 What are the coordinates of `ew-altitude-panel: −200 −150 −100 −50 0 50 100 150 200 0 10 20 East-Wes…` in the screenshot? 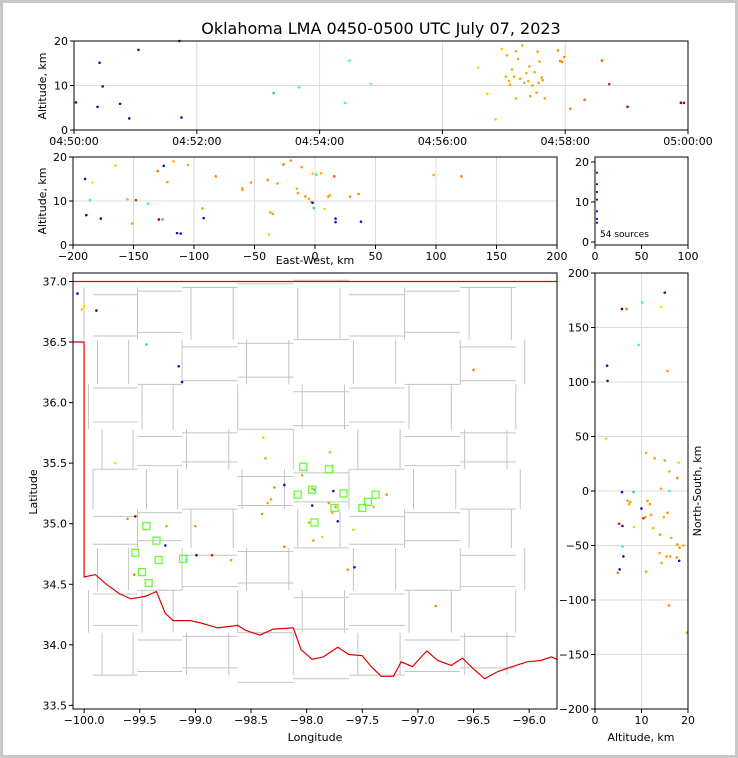 It's located at (302, 209).